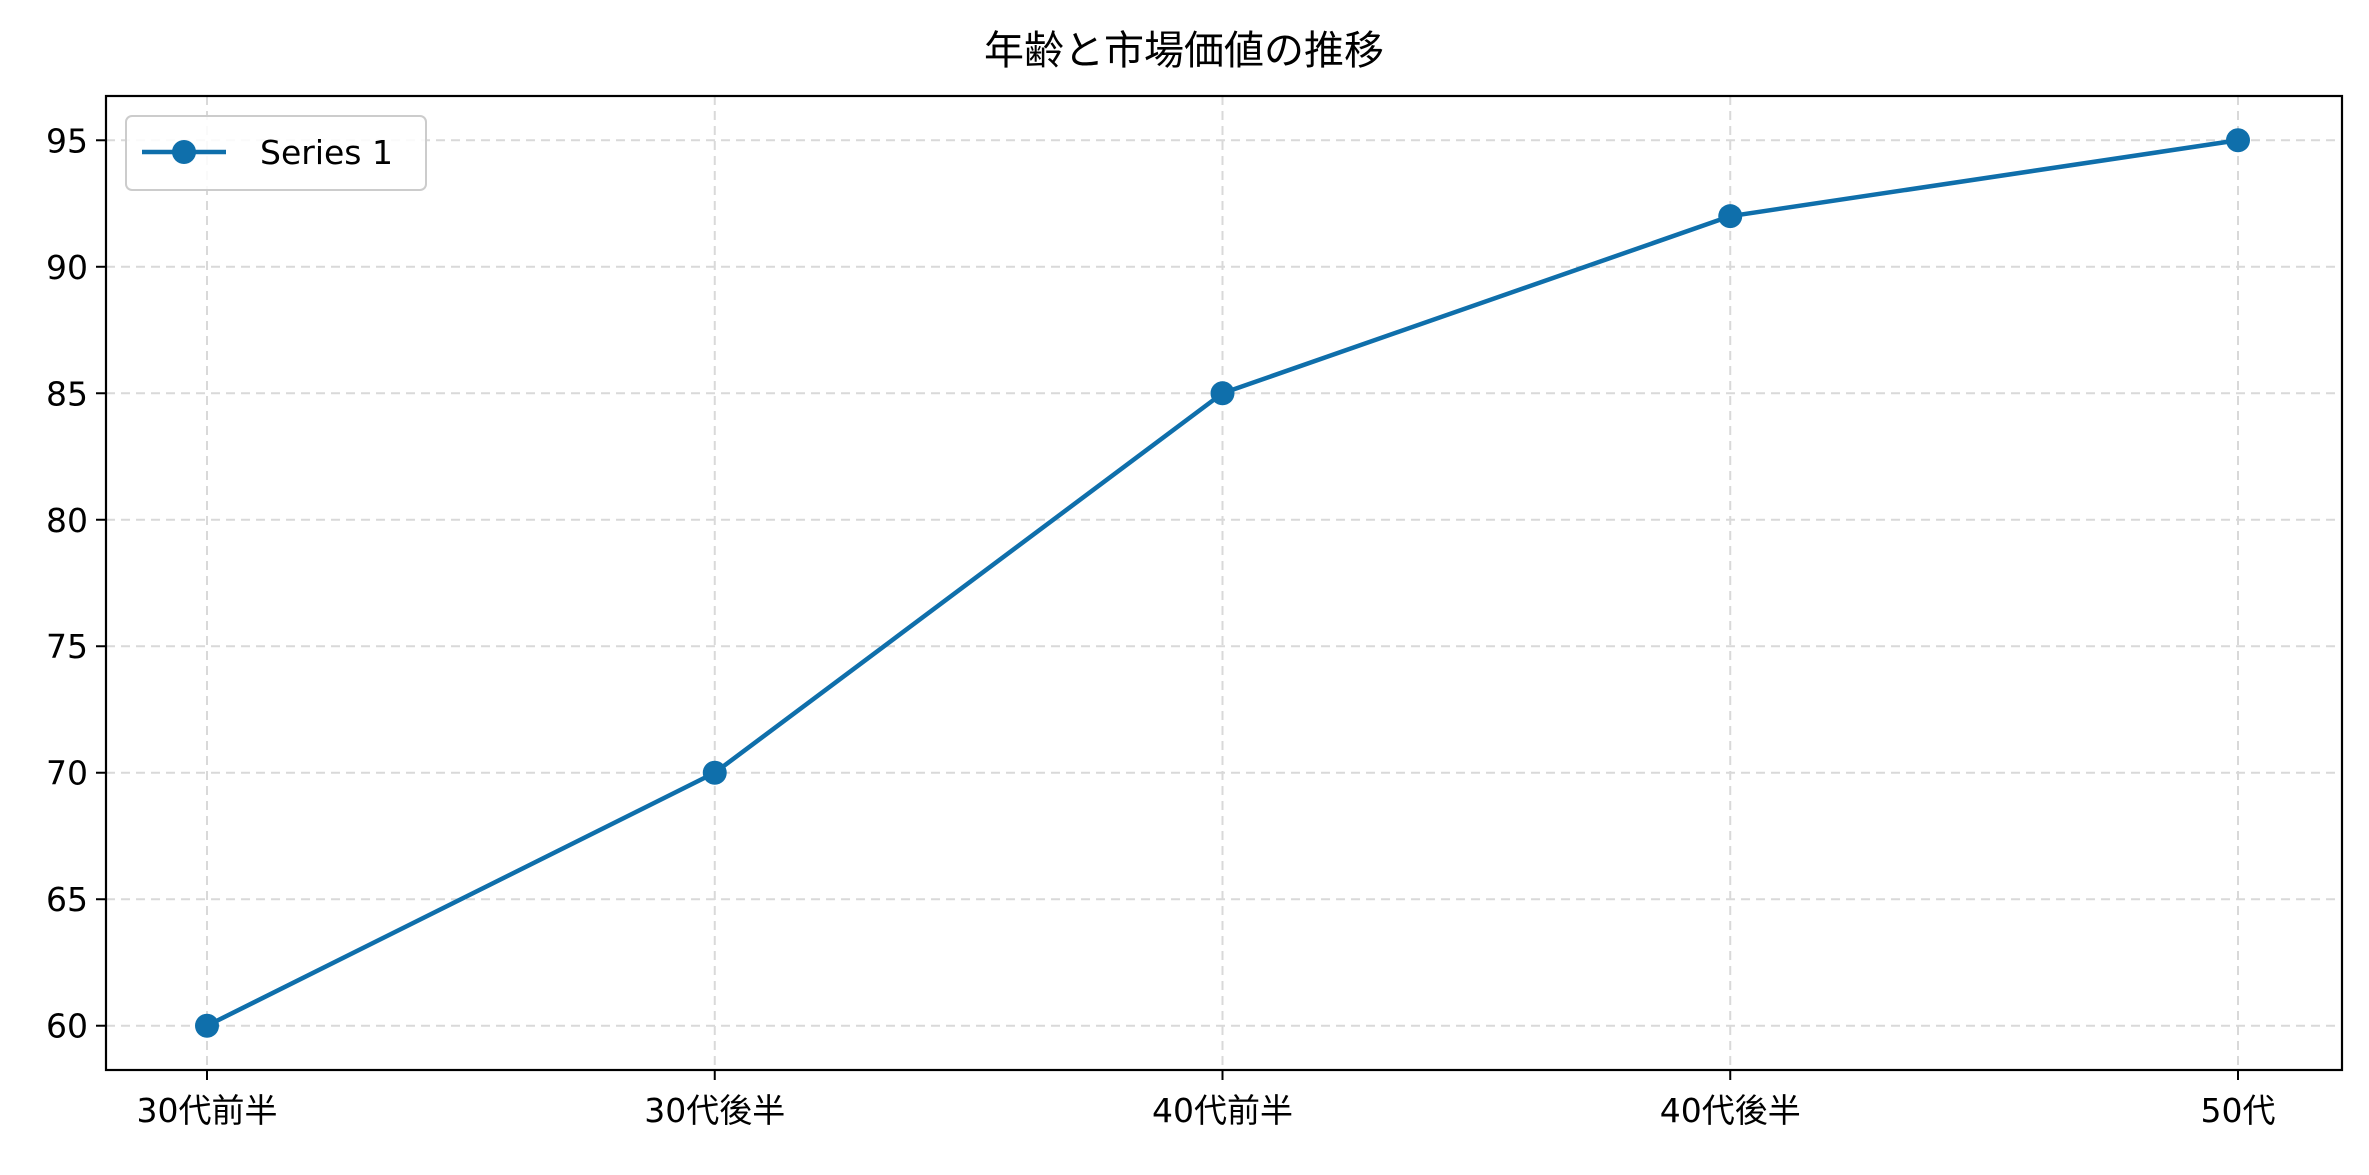 This screenshot has width=2369, height=1175. What do you see at coordinates (184, 152) in the screenshot?
I see `legend-marker-swatch` at bounding box center [184, 152].